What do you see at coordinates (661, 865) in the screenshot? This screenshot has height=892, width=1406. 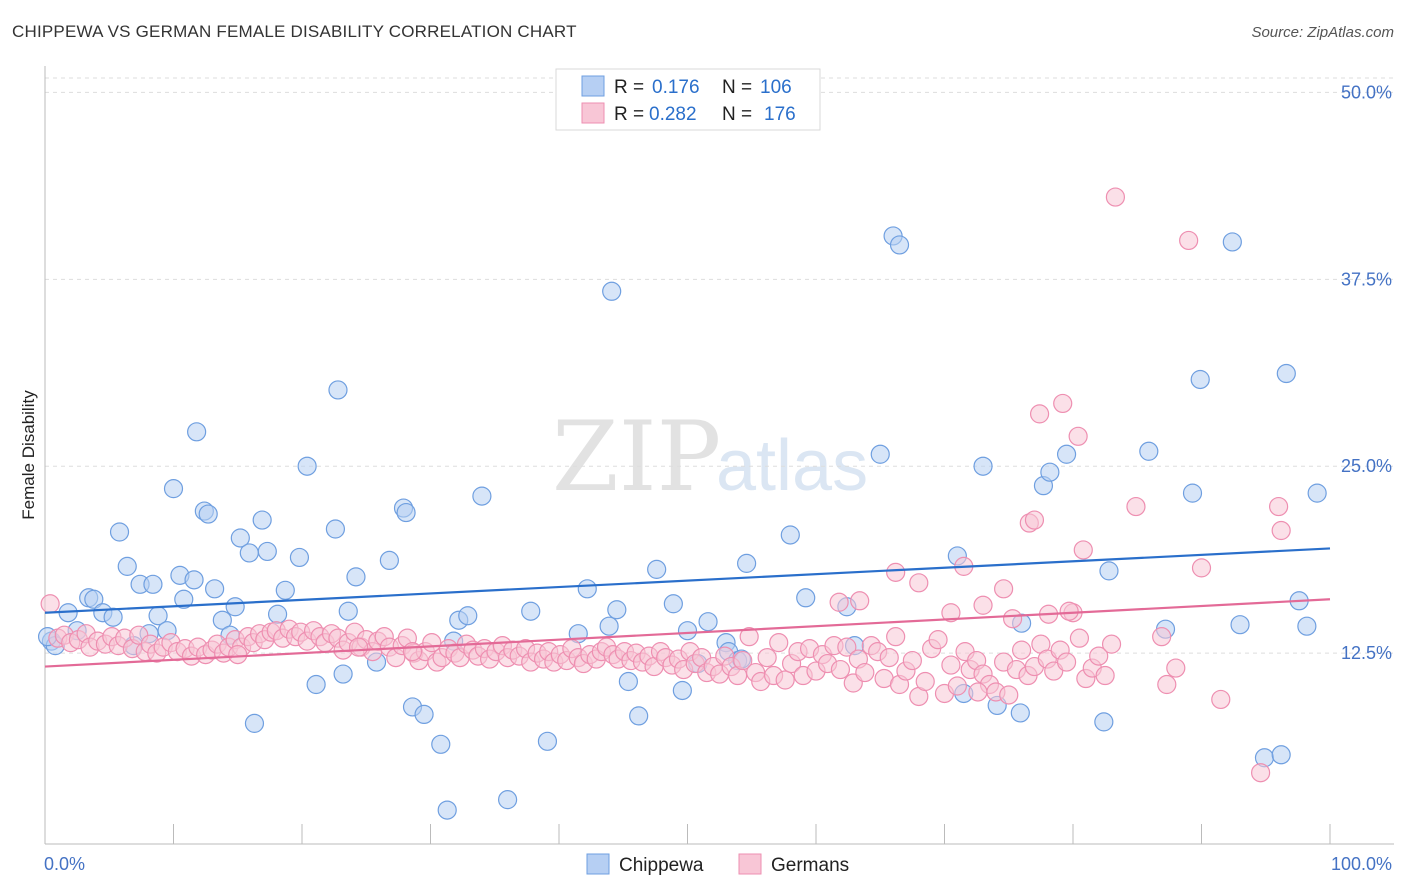 I see `legend-chippewa-label: Chippewa` at bounding box center [661, 865].